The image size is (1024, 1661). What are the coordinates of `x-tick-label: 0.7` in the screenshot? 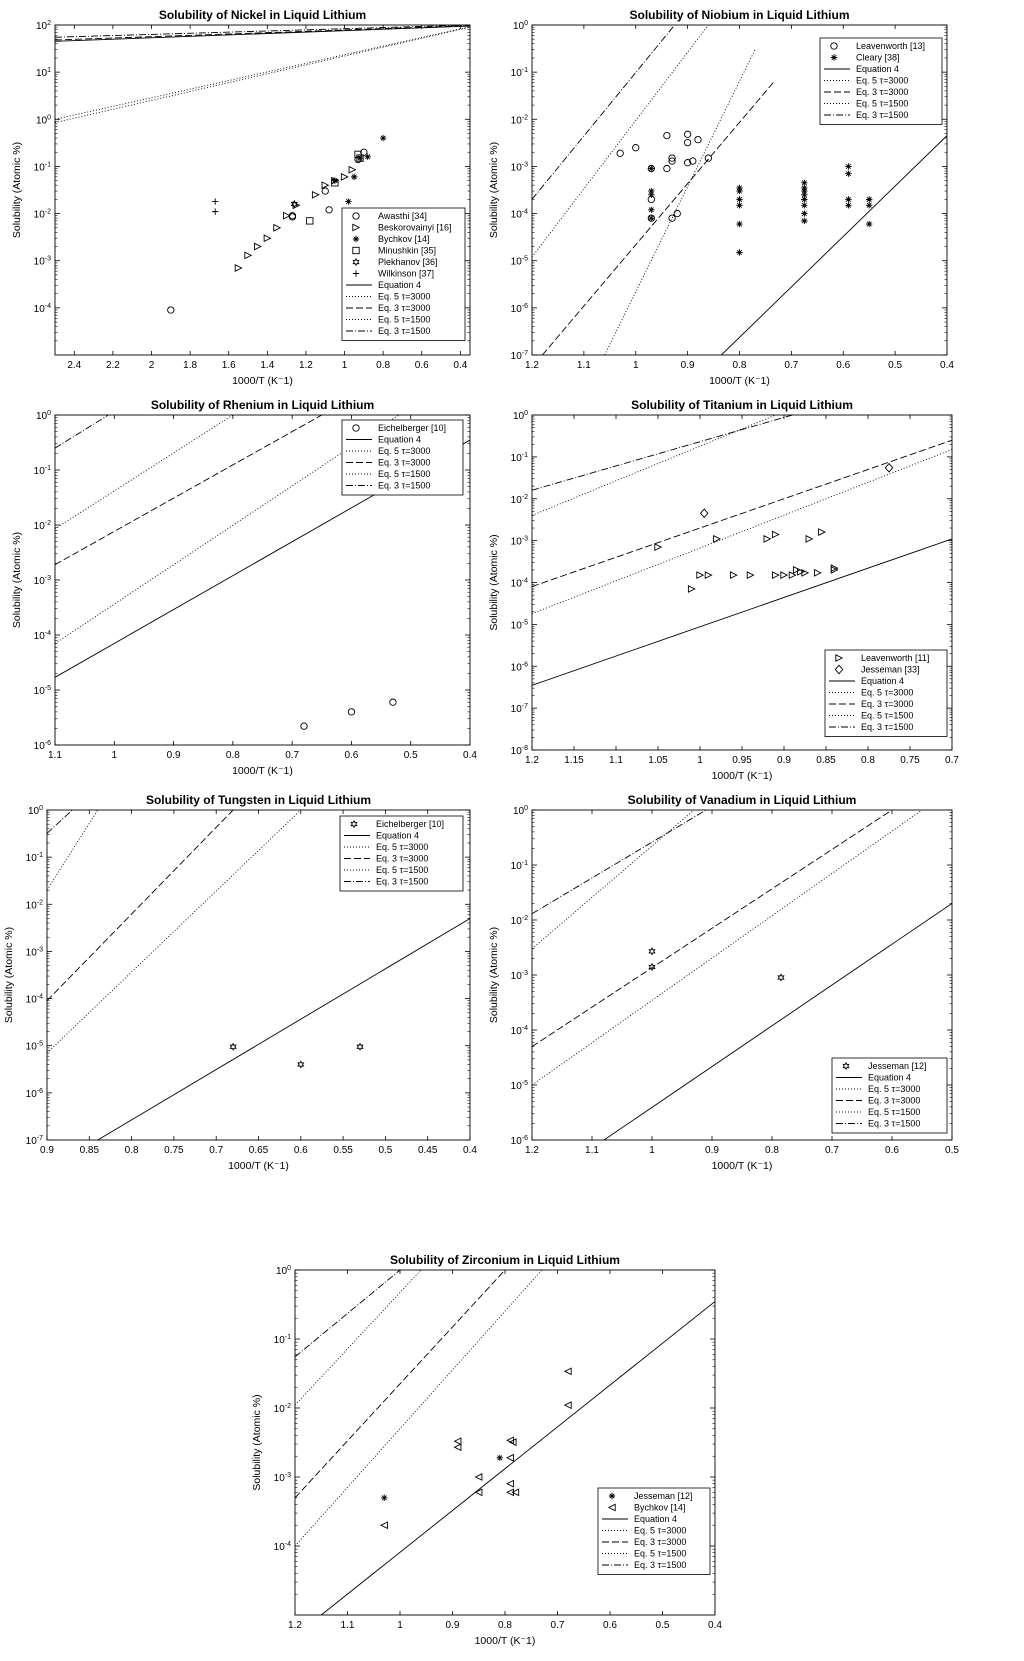 It's located at (558, 1625).